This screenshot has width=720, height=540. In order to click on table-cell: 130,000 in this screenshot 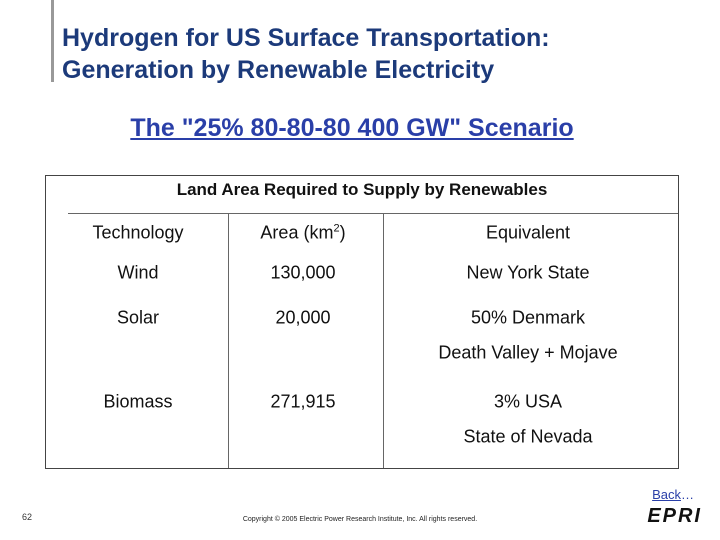, I will do `click(303, 272)`.